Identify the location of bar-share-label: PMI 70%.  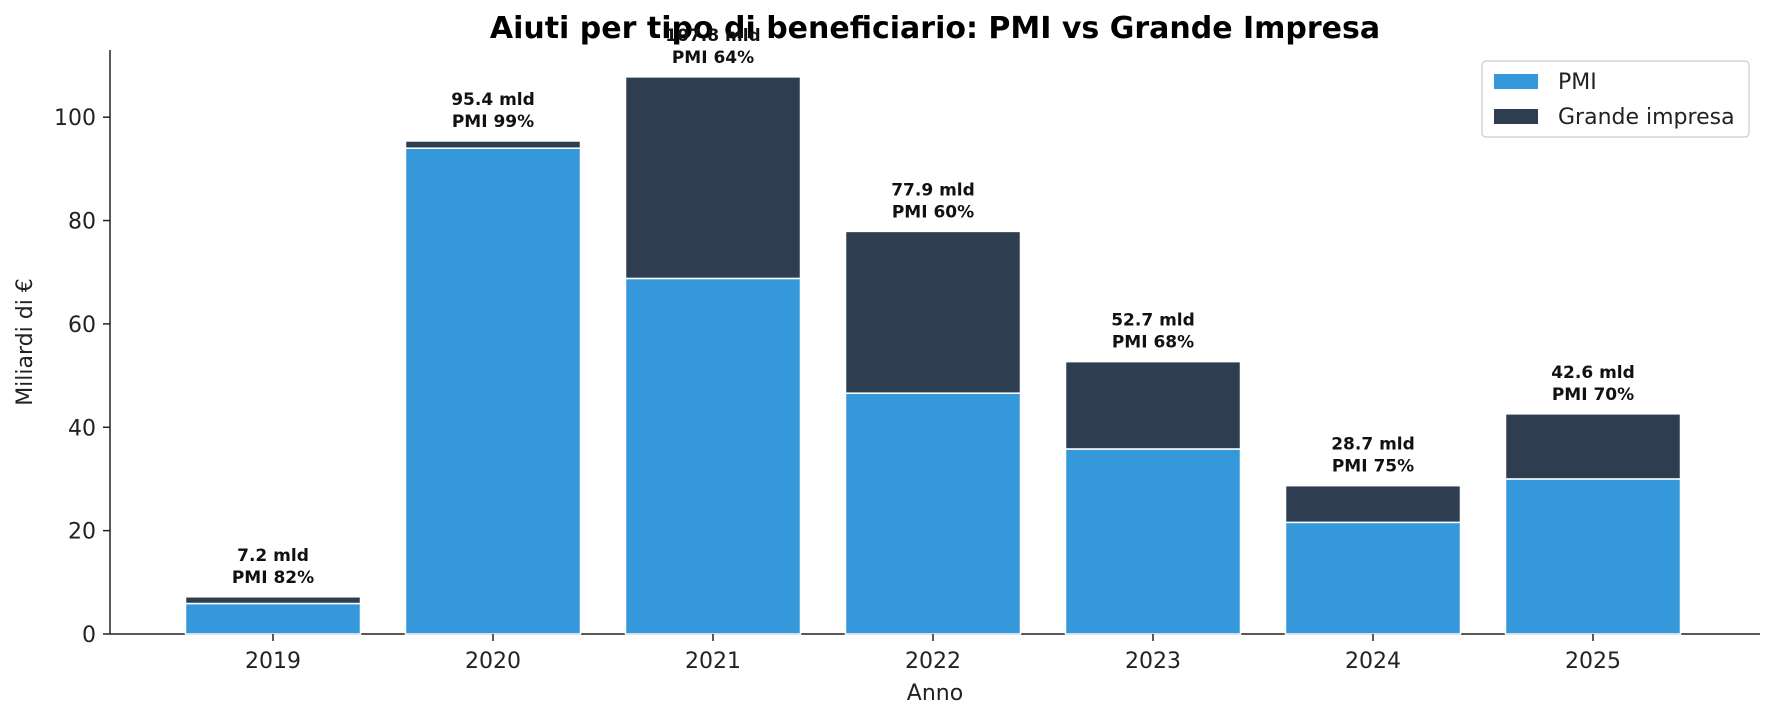
(1593, 395).